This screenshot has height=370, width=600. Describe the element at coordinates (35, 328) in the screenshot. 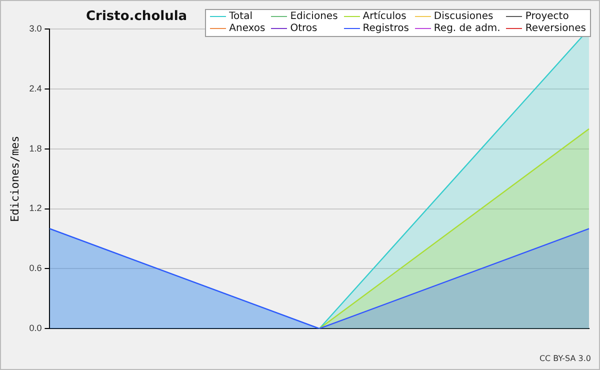

I see `y-tick-label: 0.0` at that location.